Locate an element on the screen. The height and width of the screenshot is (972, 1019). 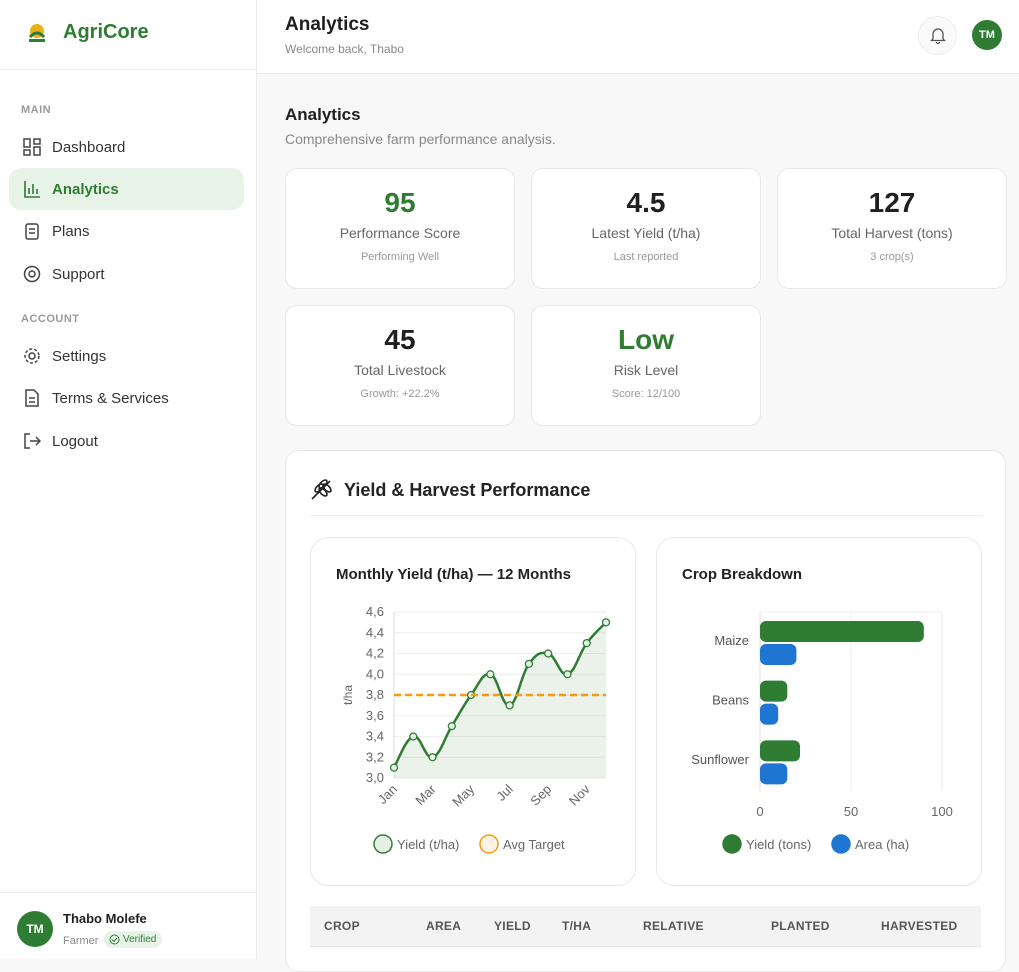
stat-note: Score: 12/100 is located at coordinates (646, 394).